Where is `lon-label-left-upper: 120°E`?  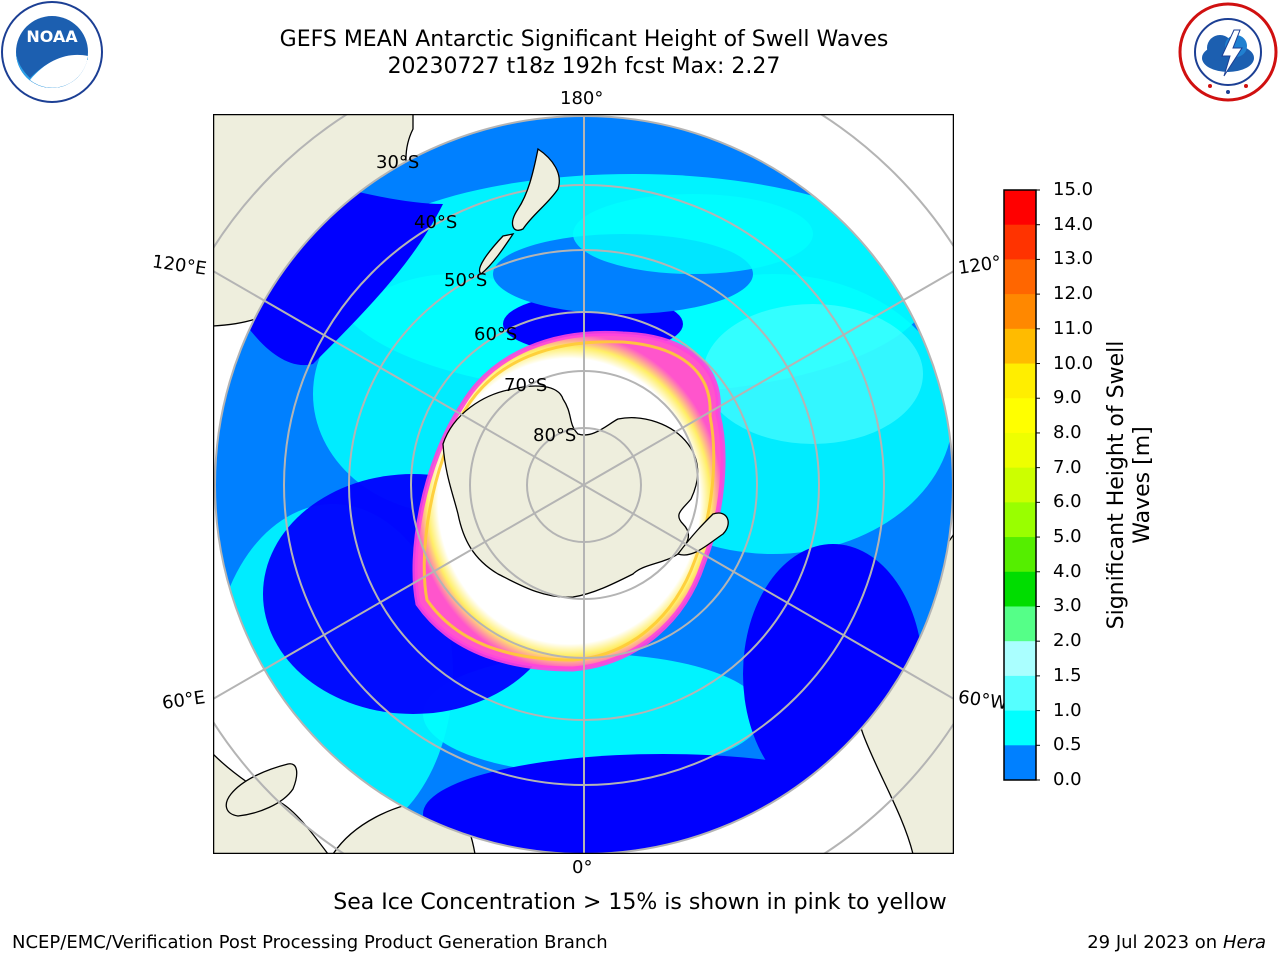
lon-label-left-upper: 120°E is located at coordinates (179, 265).